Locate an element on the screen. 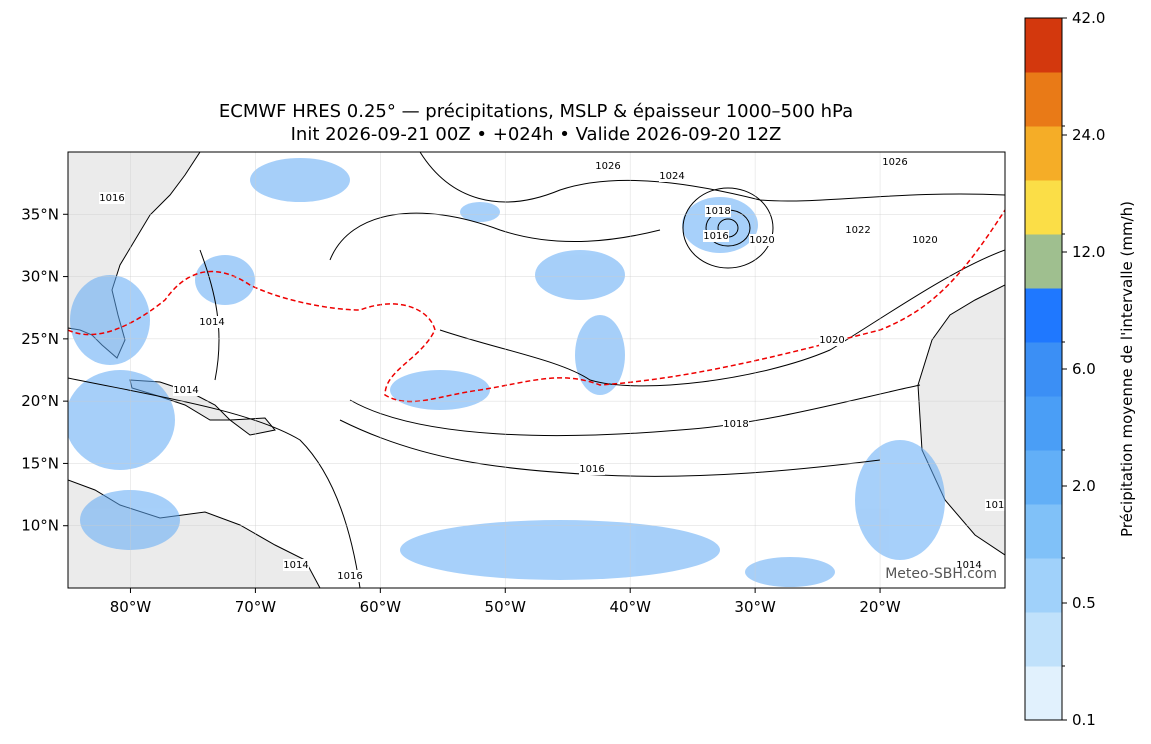 This screenshot has width=1151, height=744. colorbar-tick-label: 12.0 is located at coordinates (1088, 252).